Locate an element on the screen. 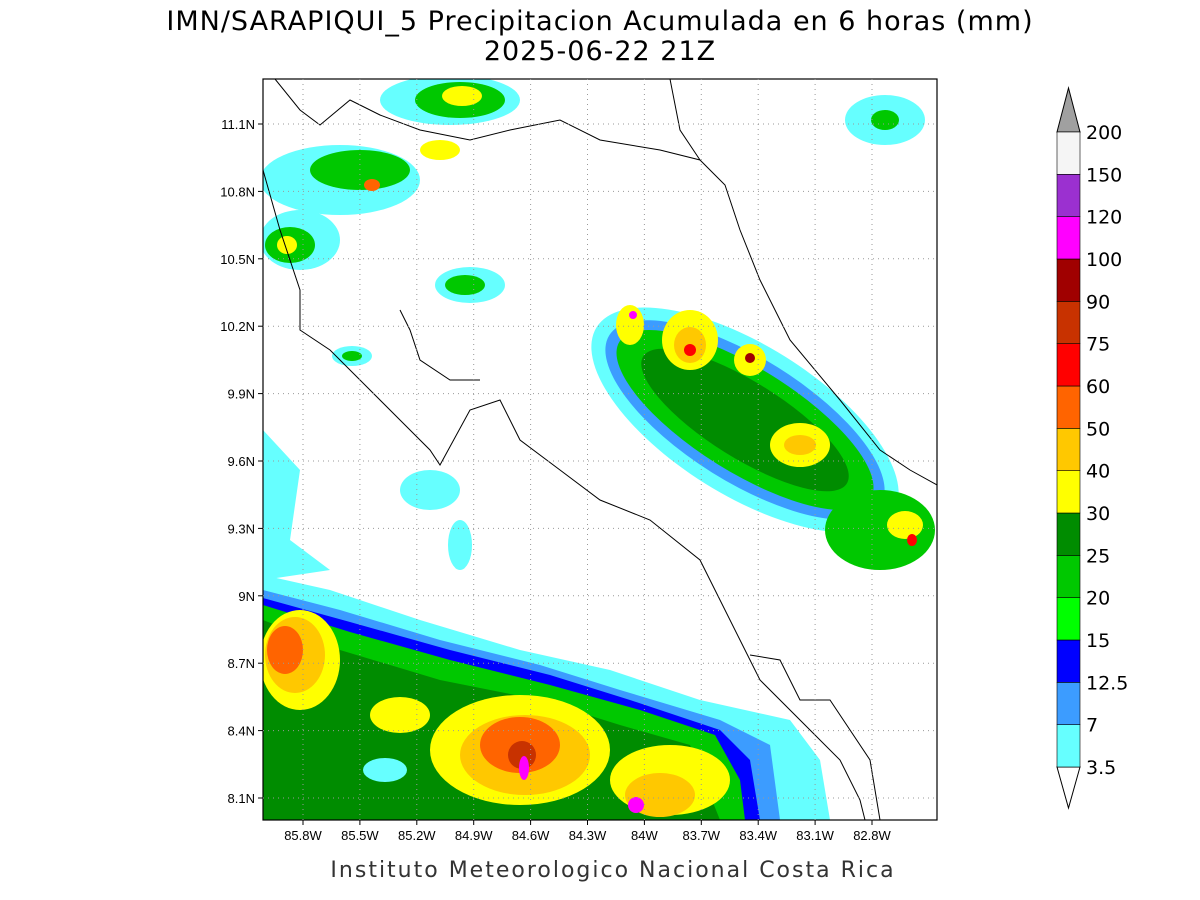 The width and height of the screenshot is (1200, 900). colorbar-label: 3.5 is located at coordinates (1101, 768).